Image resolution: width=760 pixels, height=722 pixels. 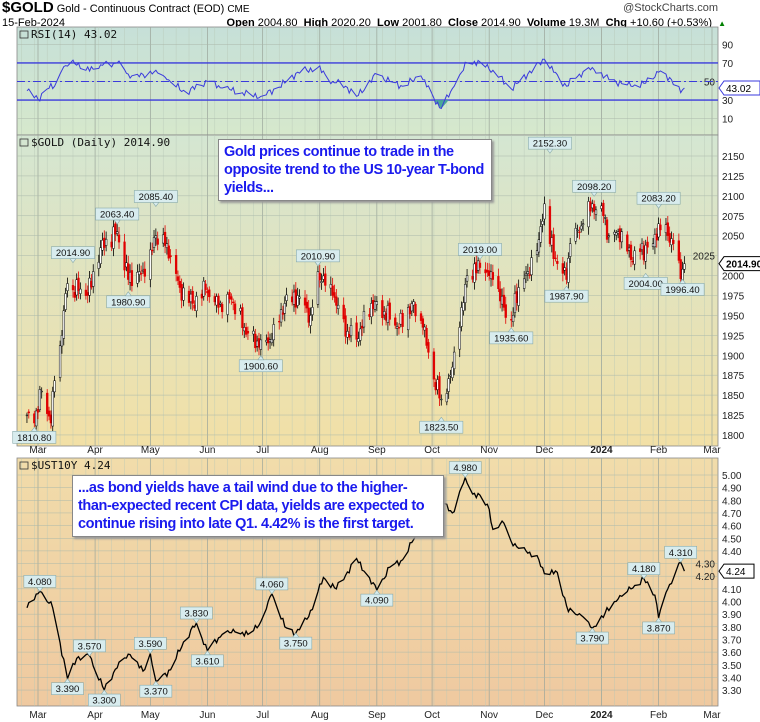 I want to click on high-value: 2020.20, so click(x=351, y=23).